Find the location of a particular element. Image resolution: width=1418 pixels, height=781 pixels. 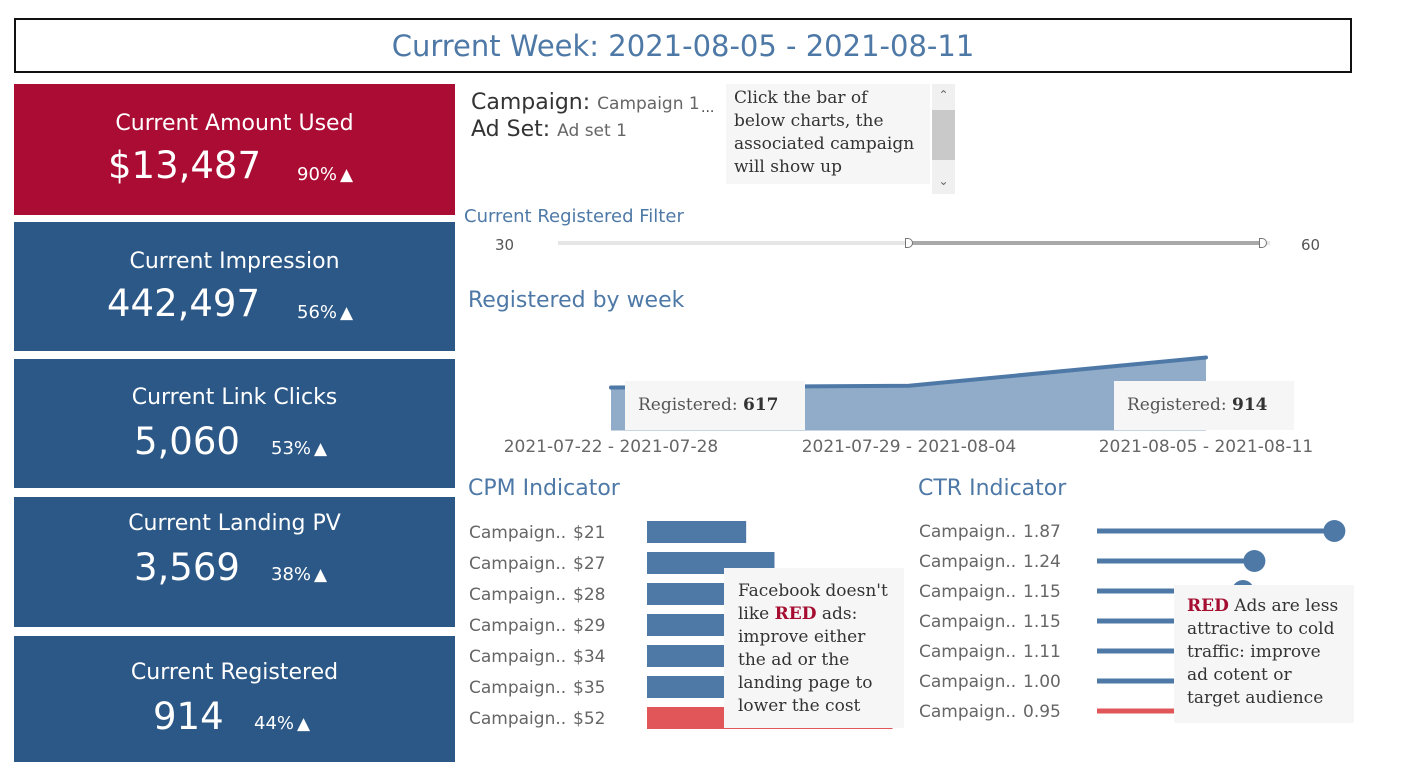

kpi-impression: Current Impression 442,497 56% ▲ is located at coordinates (234, 286).